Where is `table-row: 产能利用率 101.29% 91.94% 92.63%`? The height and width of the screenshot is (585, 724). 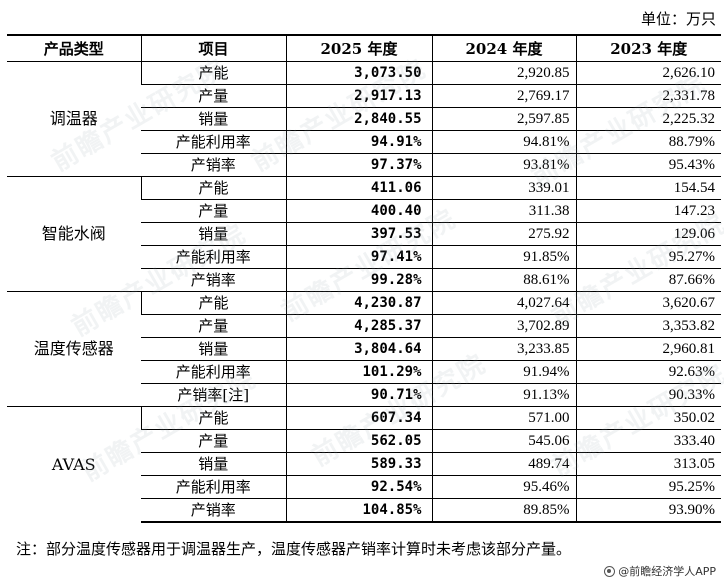 table-row: 产能利用率 101.29% 91.94% 92.63% is located at coordinates (364, 372).